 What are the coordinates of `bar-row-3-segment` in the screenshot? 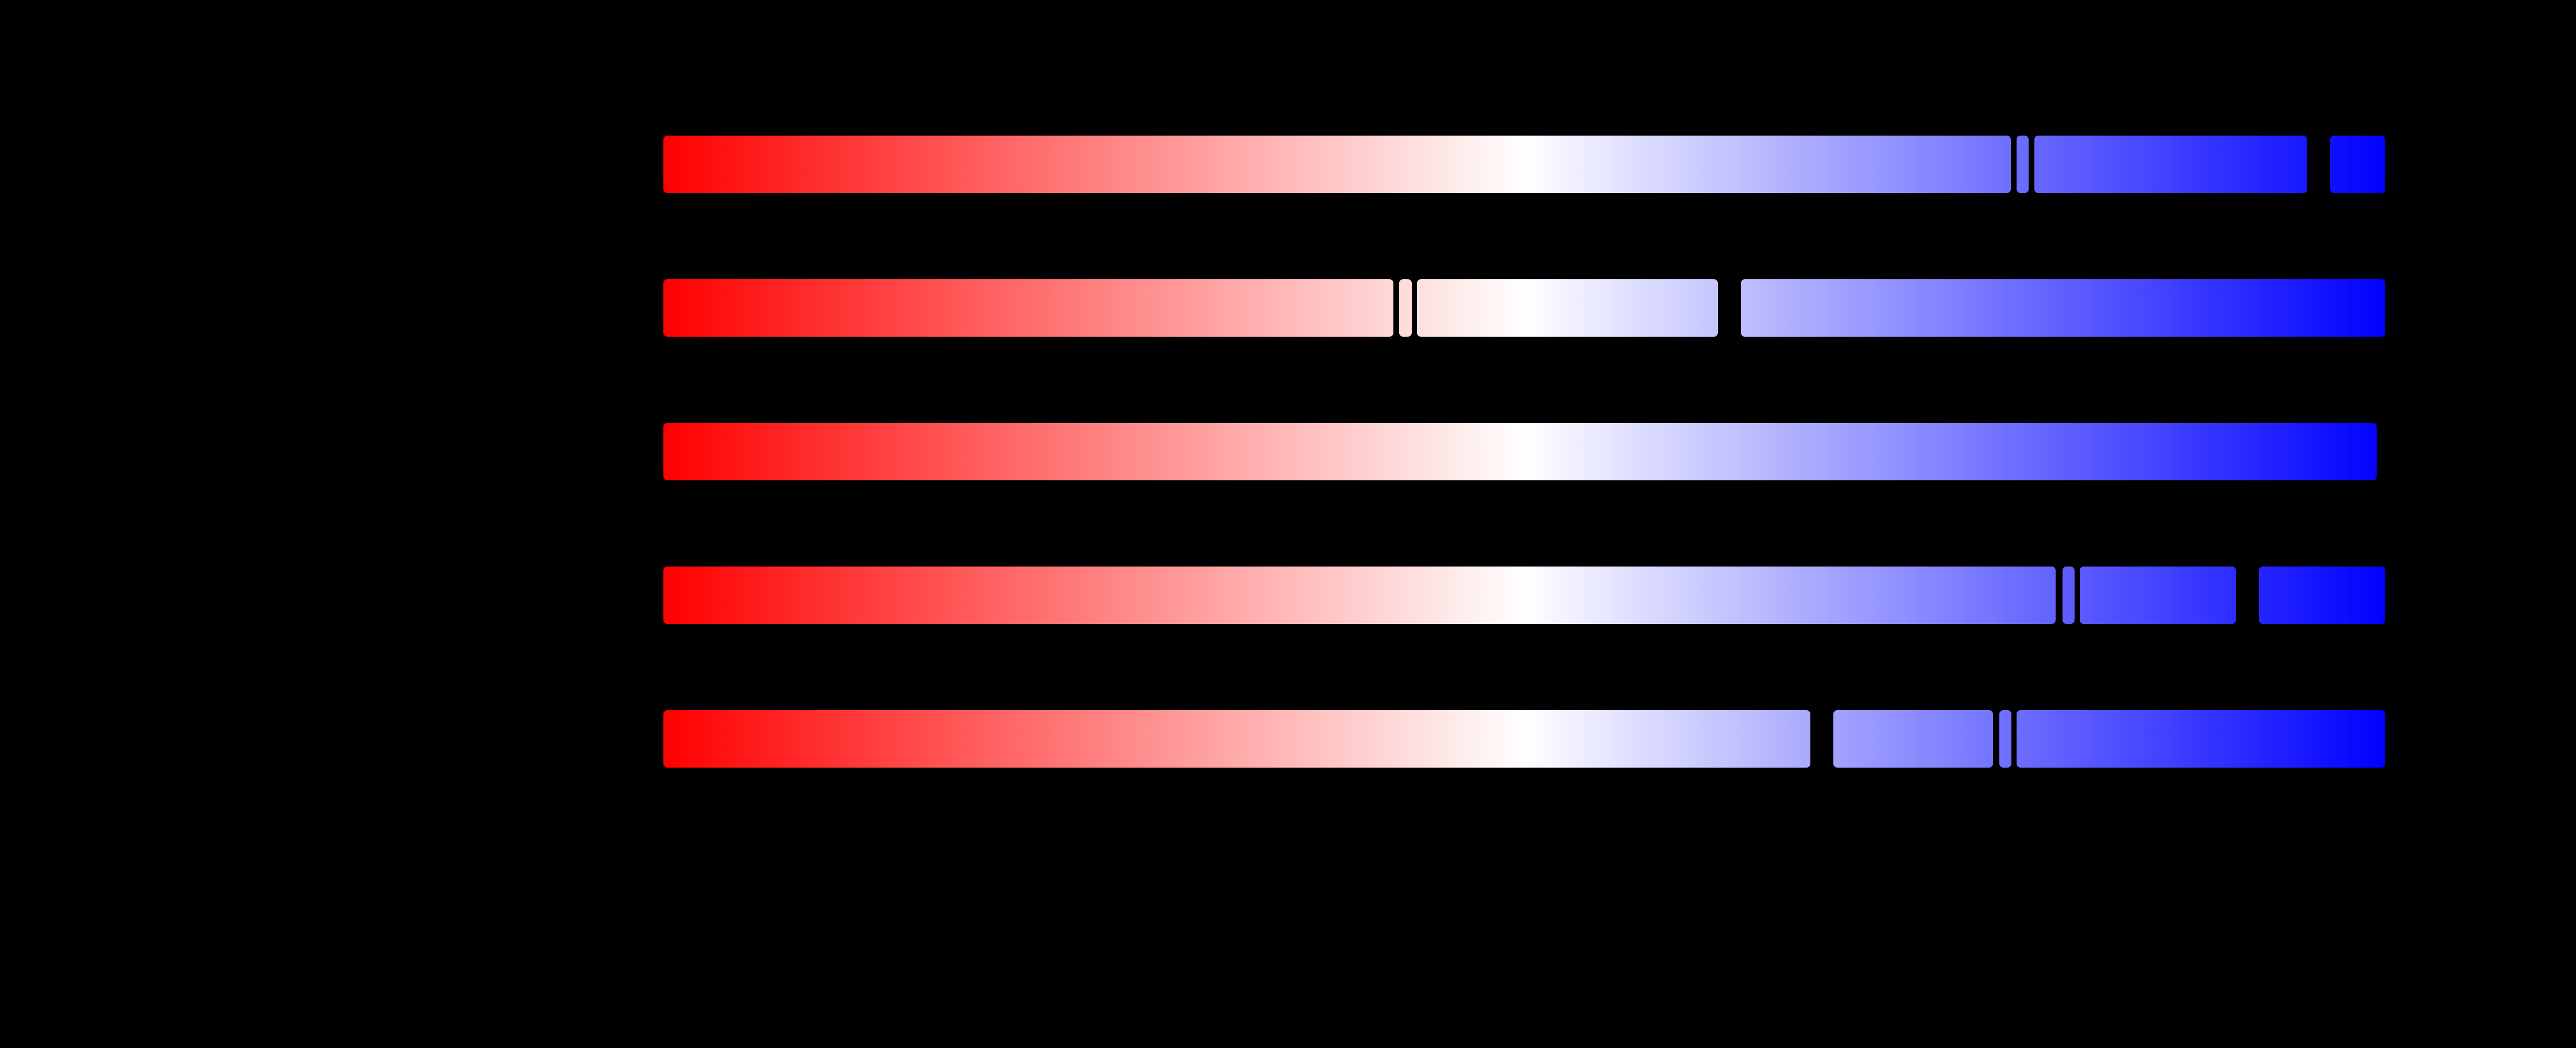 It's located at (1520, 451).